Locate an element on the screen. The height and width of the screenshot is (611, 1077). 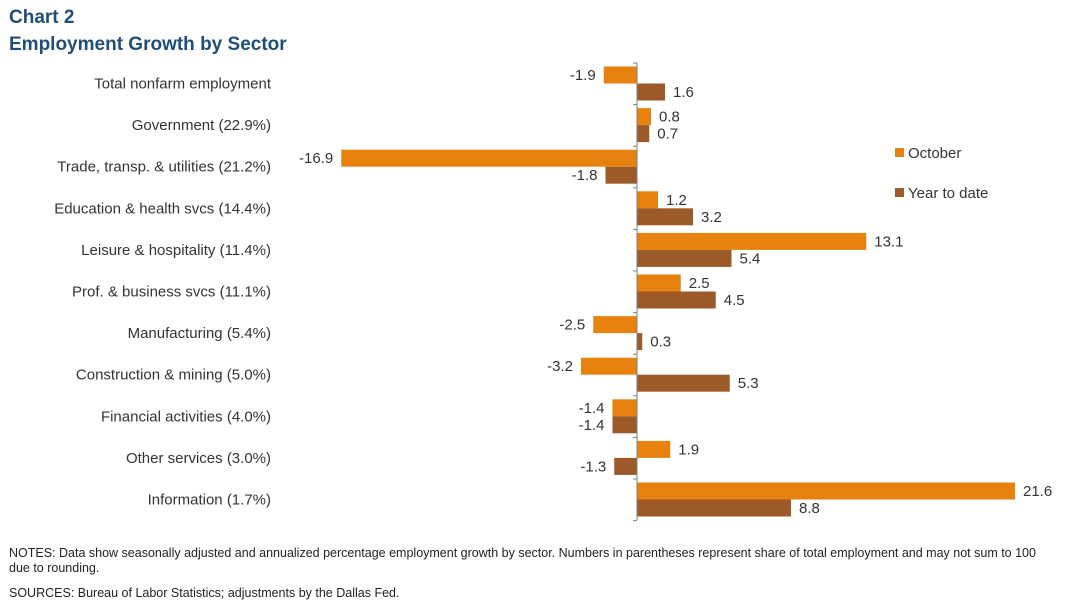
data-label: -1.8 is located at coordinates (585, 175).